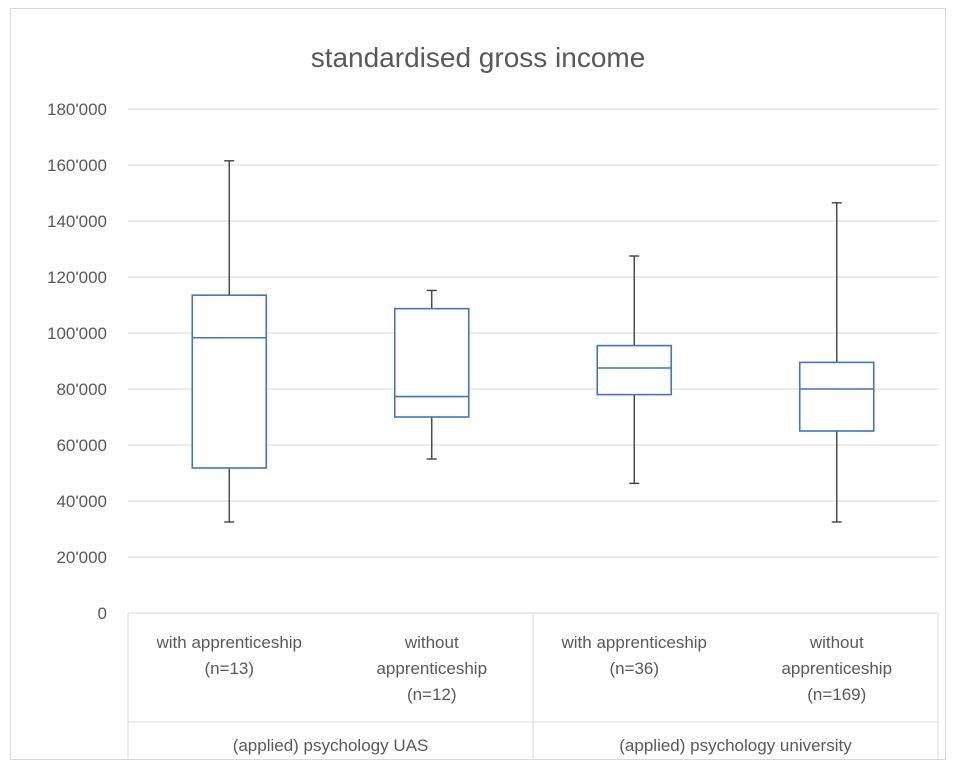 This screenshot has height=769, width=954. What do you see at coordinates (77, 333) in the screenshot?
I see `y-tick-label: 100'000` at bounding box center [77, 333].